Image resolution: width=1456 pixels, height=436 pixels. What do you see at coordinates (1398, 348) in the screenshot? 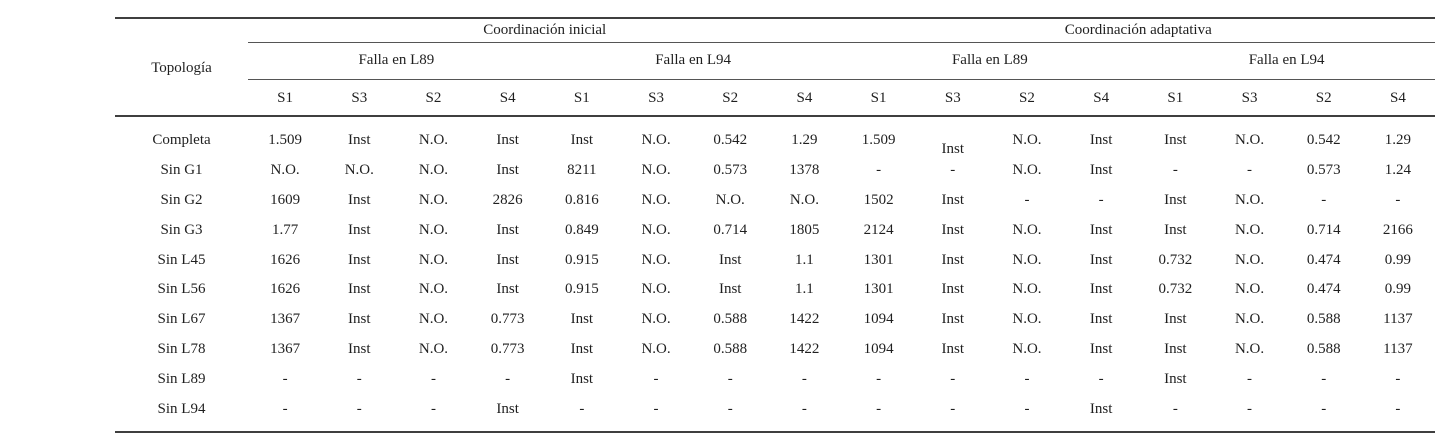
I see `table-cell: 1137` at bounding box center [1398, 348].